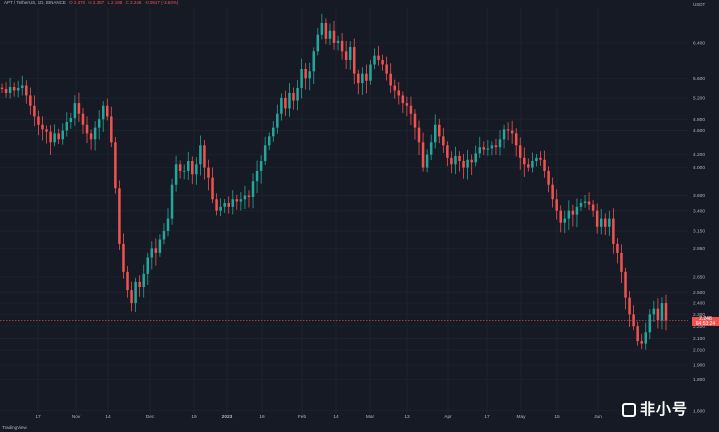 Image resolution: width=719 pixels, height=432 pixels. I want to click on close-value: C 2.248, so click(133, 2).